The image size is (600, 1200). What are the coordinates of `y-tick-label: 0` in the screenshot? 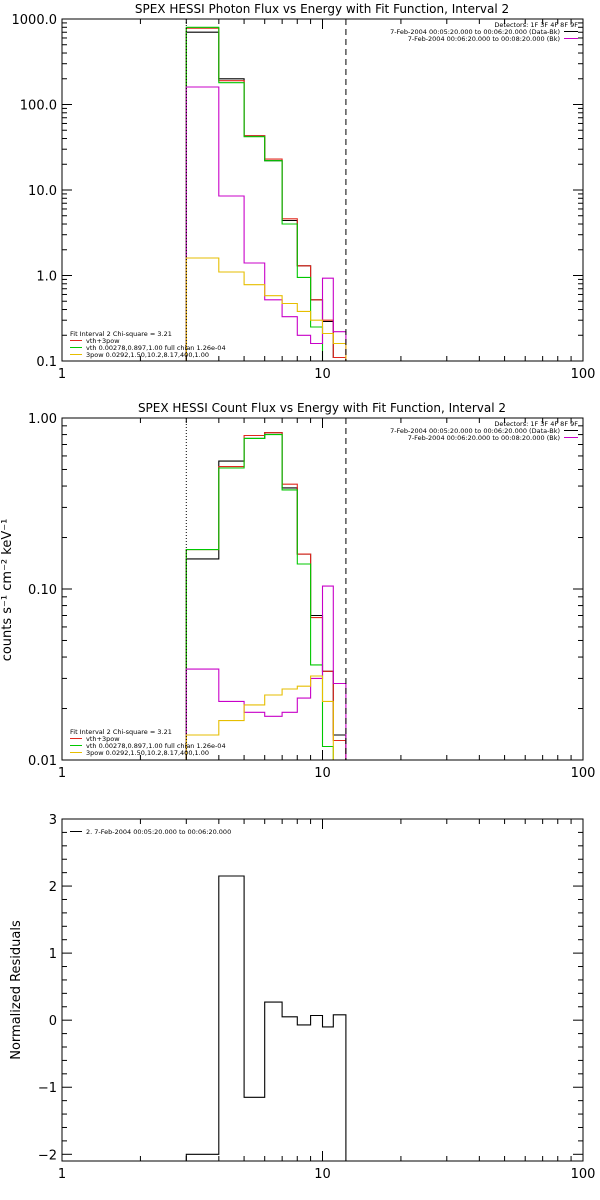 It's located at (53, 1021).